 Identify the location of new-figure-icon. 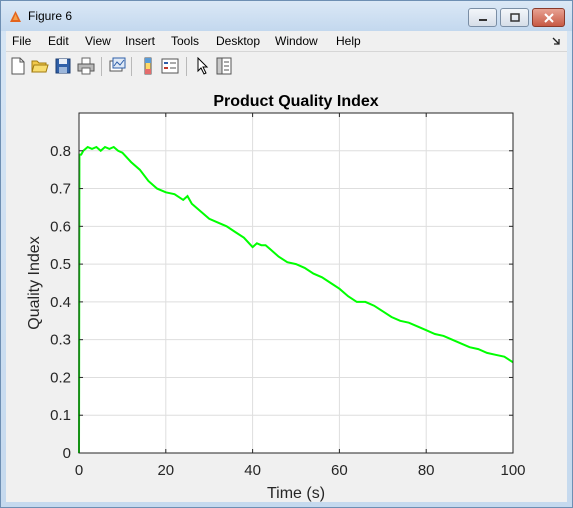
(18, 66).